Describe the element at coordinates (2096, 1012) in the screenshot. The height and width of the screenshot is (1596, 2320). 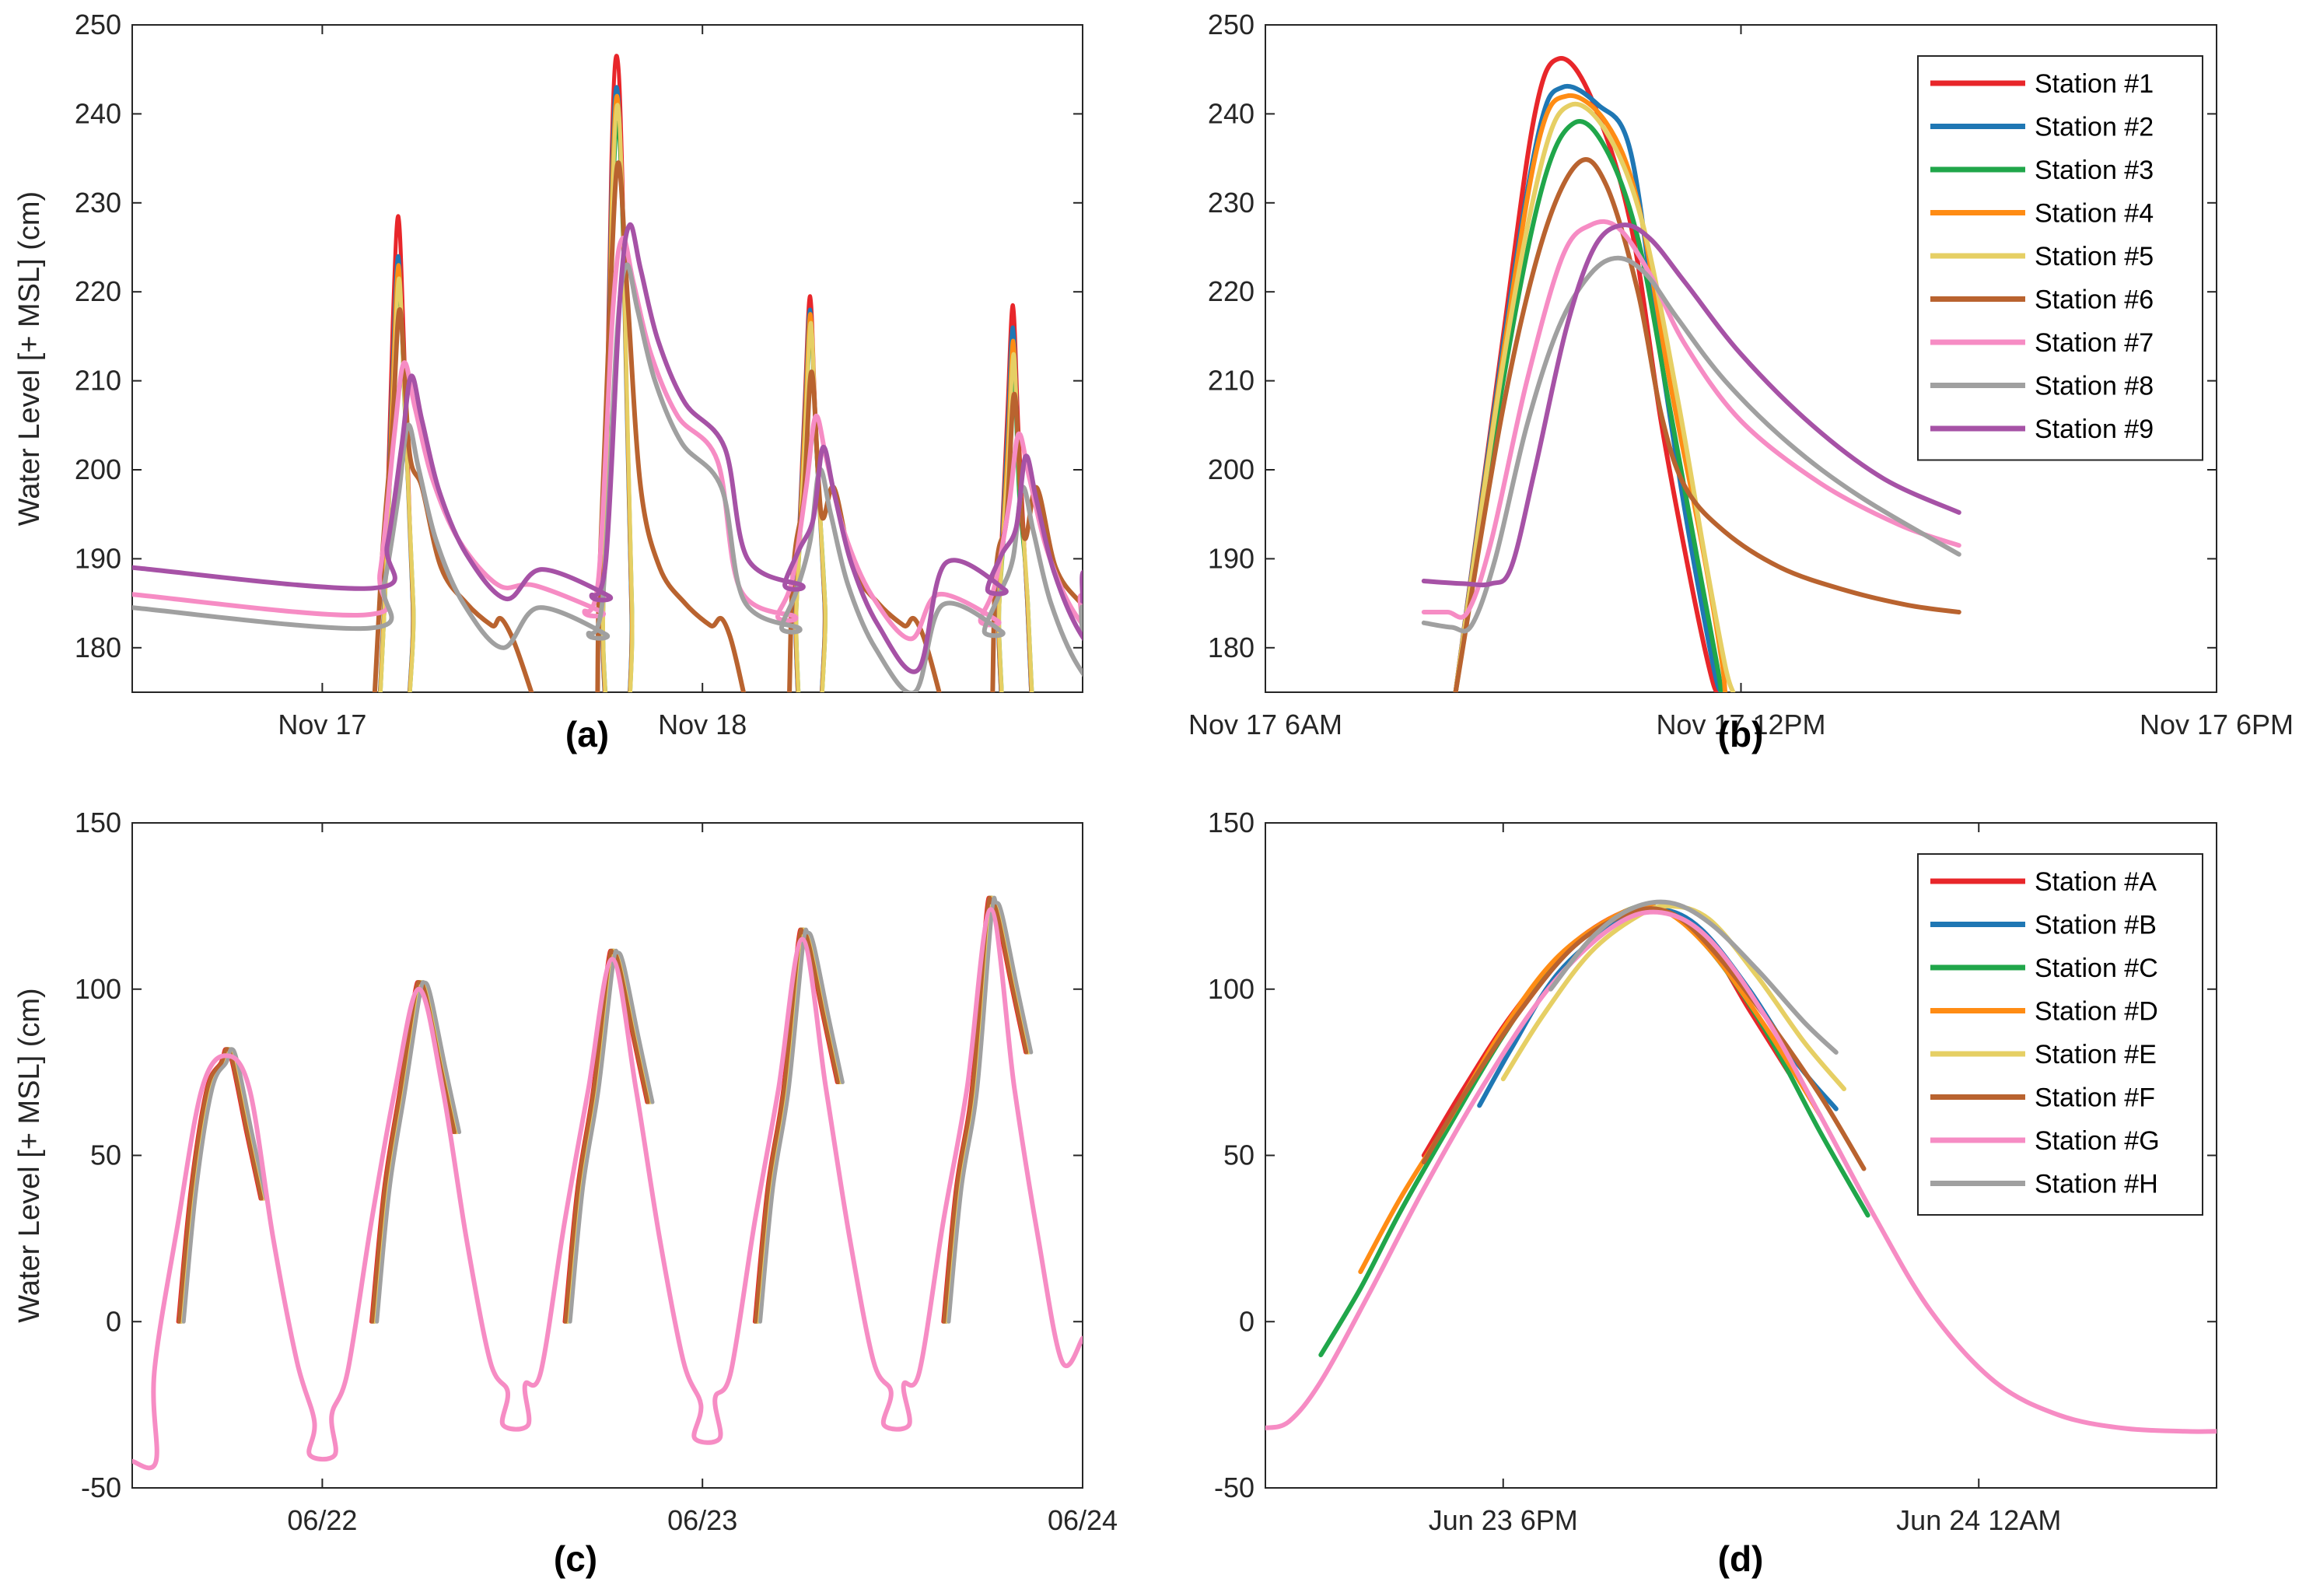
I see `legend-entry: Station #D` at that location.